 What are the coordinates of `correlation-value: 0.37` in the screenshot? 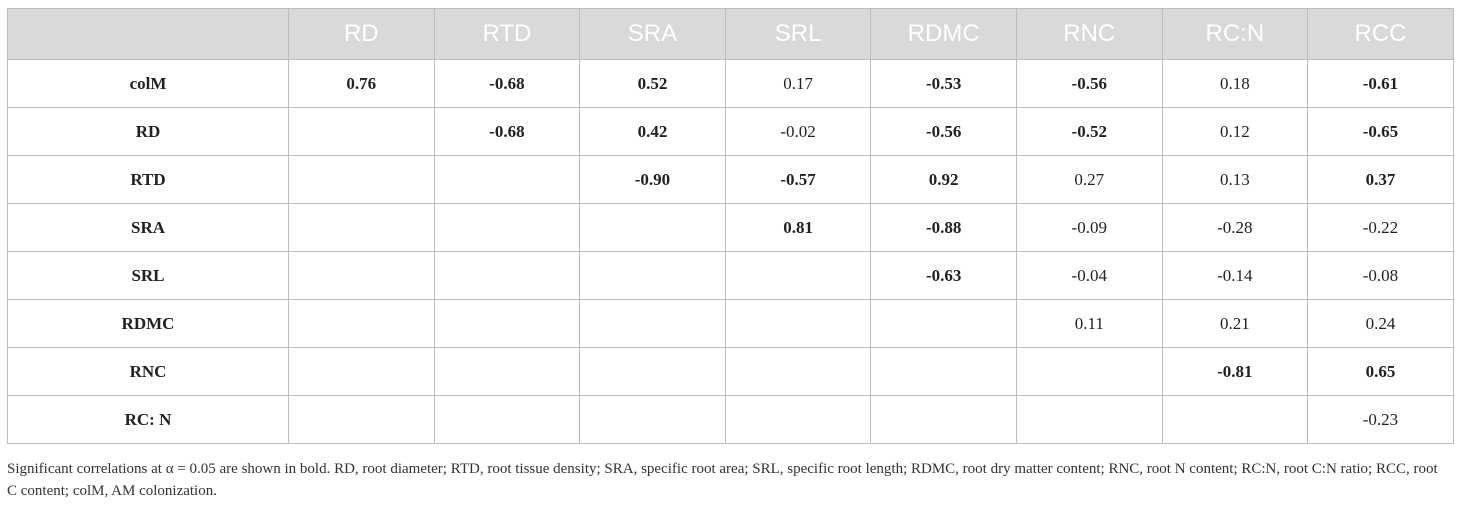 It's located at (1380, 179).